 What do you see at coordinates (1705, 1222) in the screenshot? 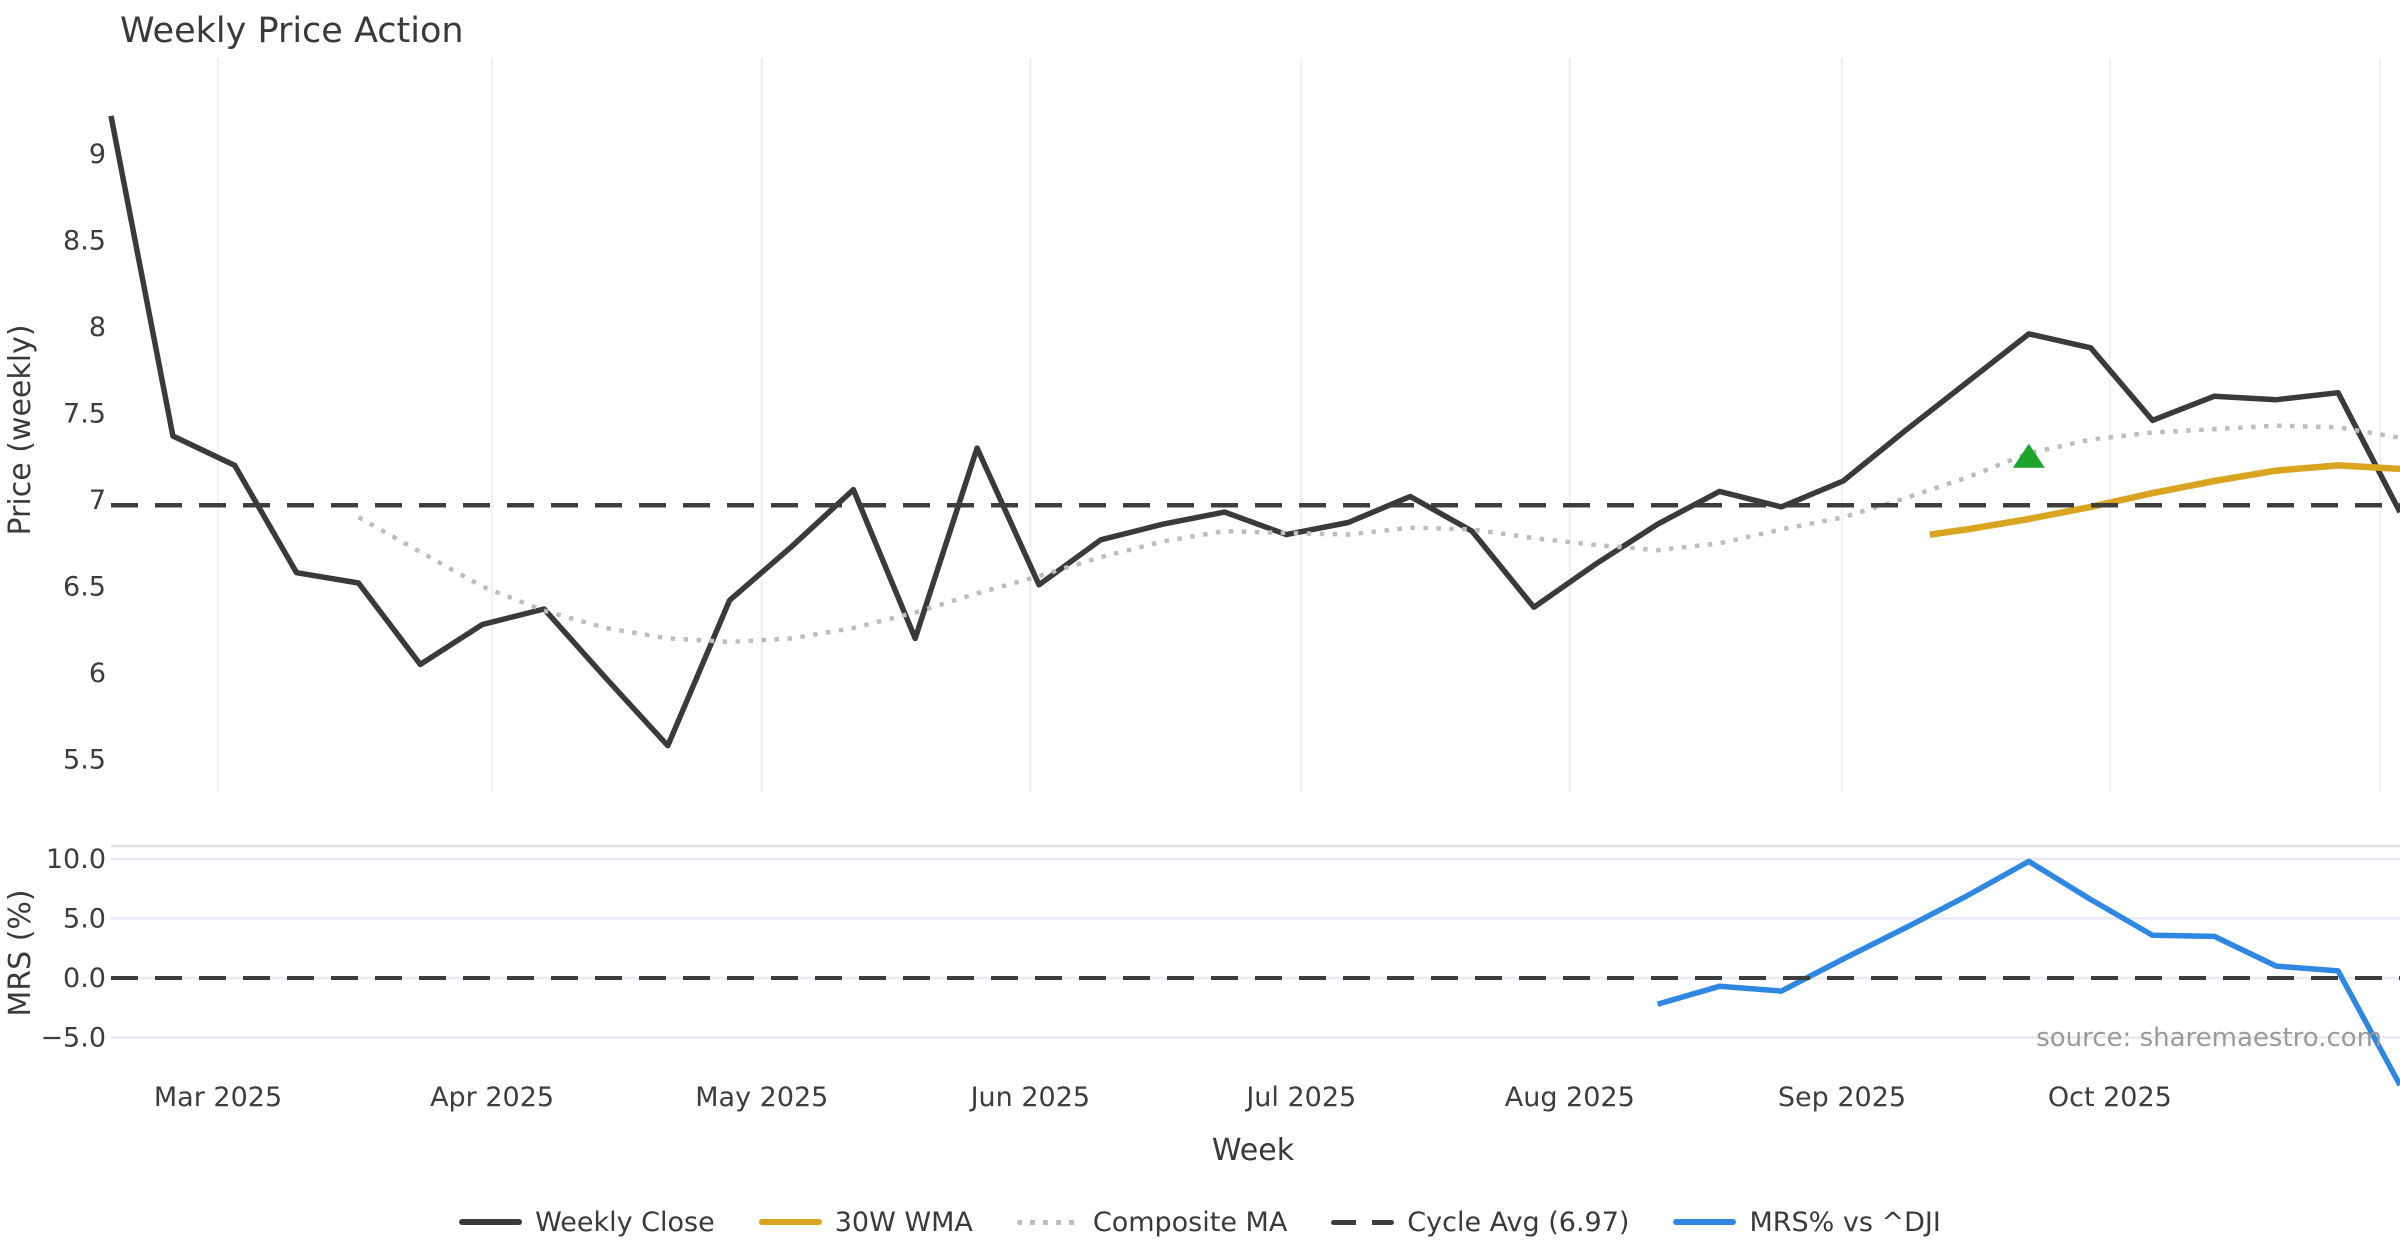
I see `mrs-line-swatch` at bounding box center [1705, 1222].